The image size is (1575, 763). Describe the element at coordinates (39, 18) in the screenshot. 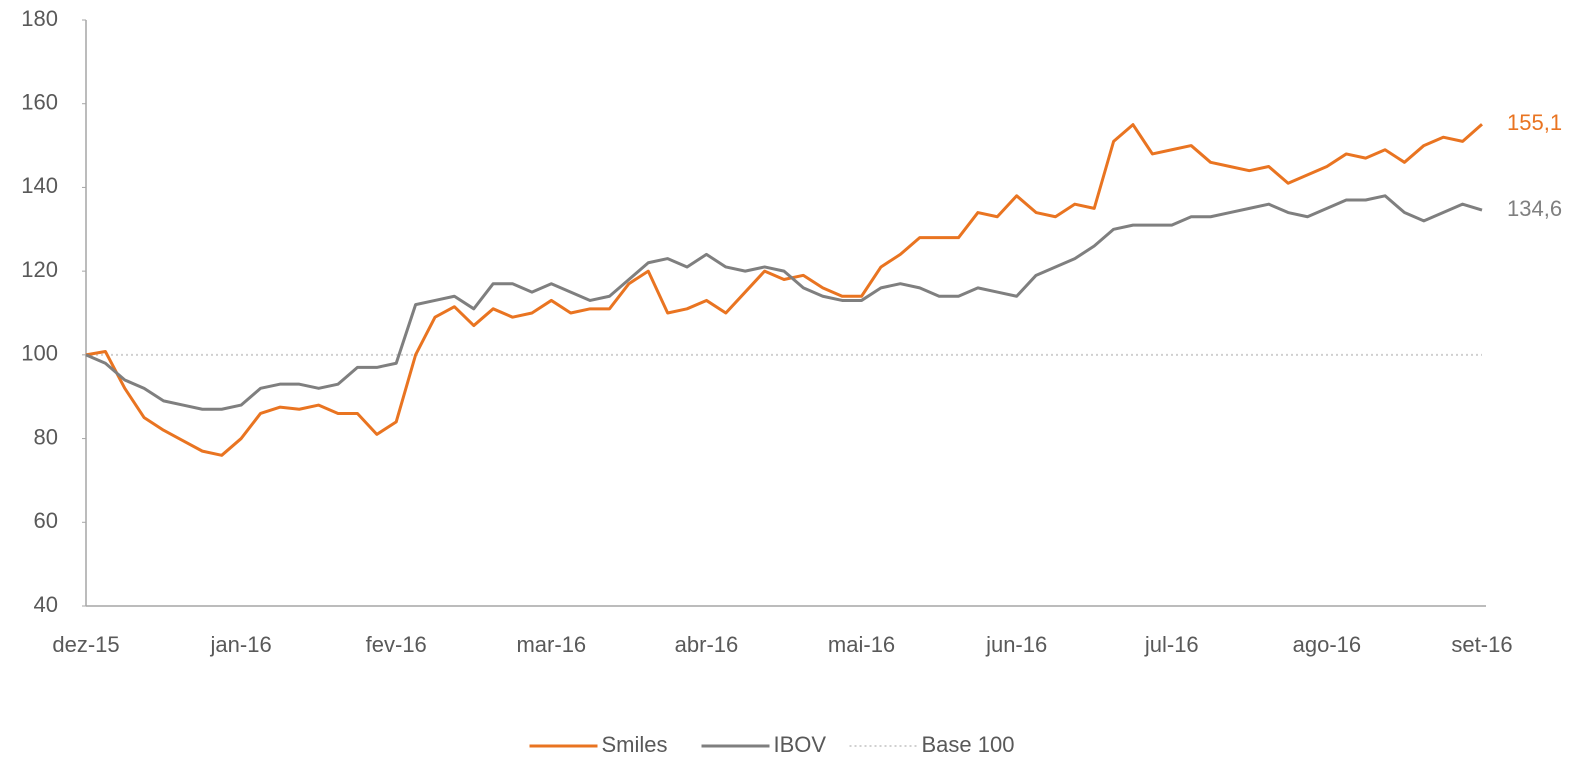

I see `y-tick-label: 180` at that location.